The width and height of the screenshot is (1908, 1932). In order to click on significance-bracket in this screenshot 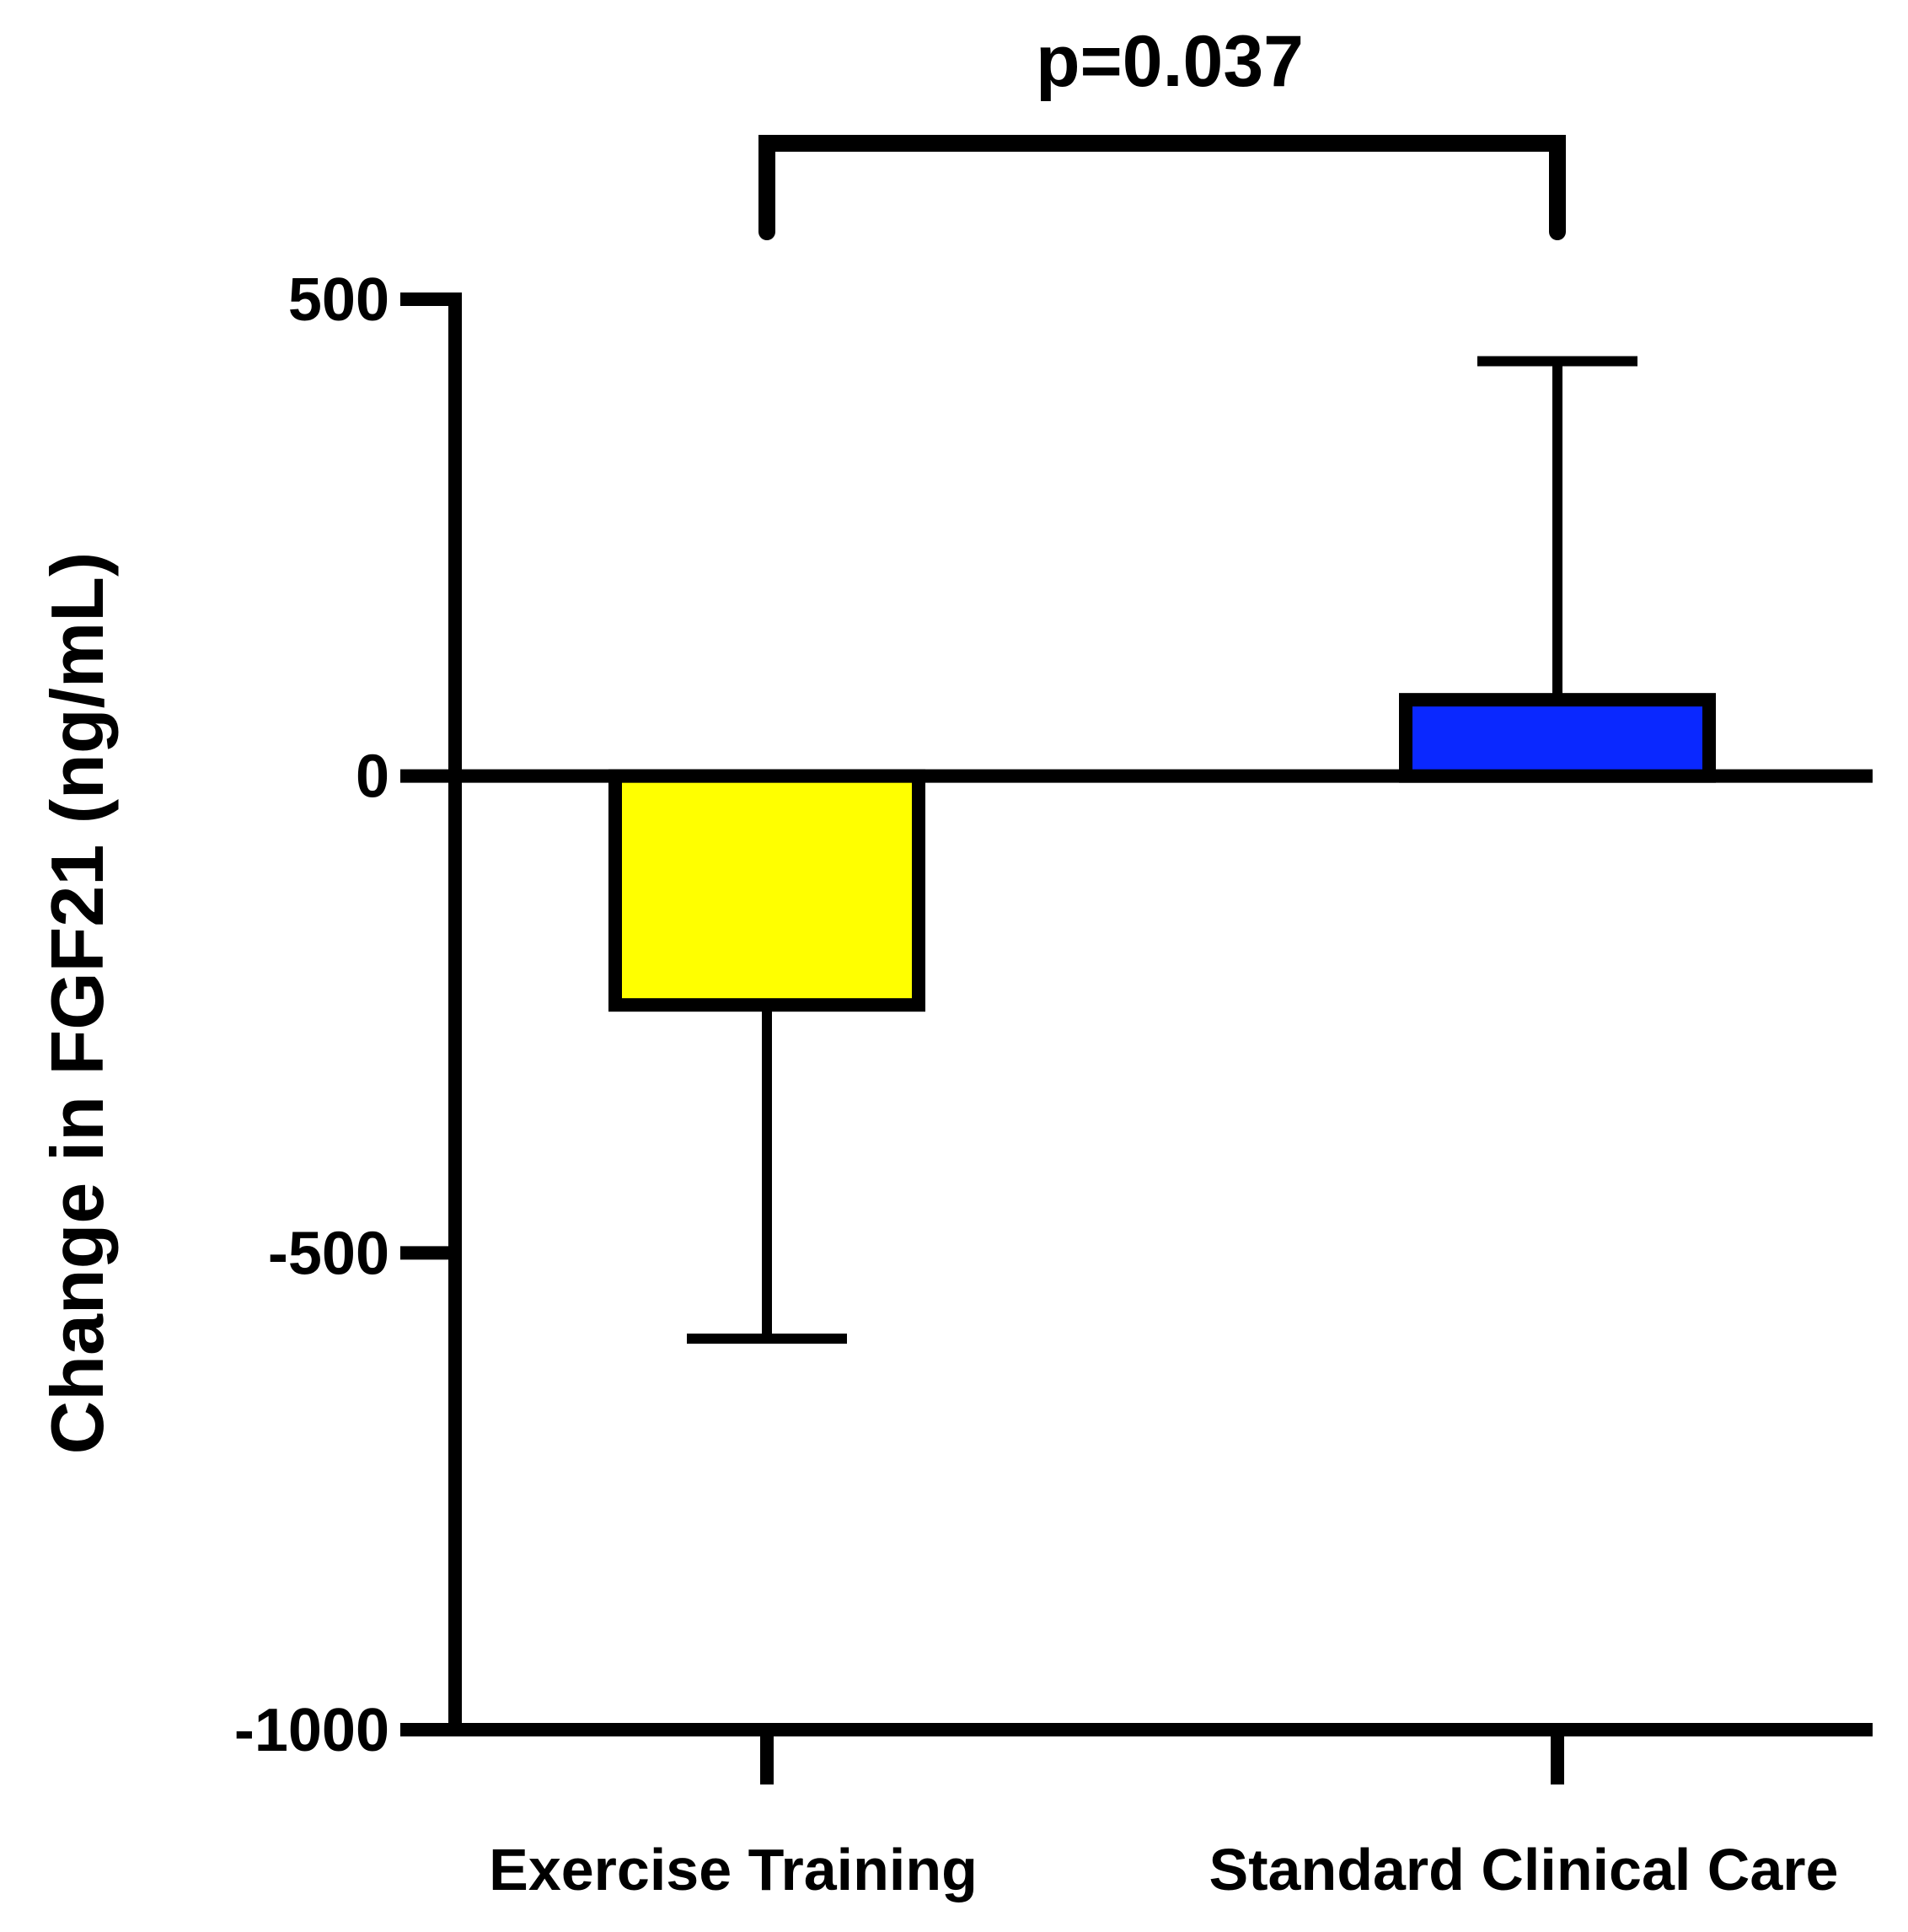, I will do `click(1162, 187)`.